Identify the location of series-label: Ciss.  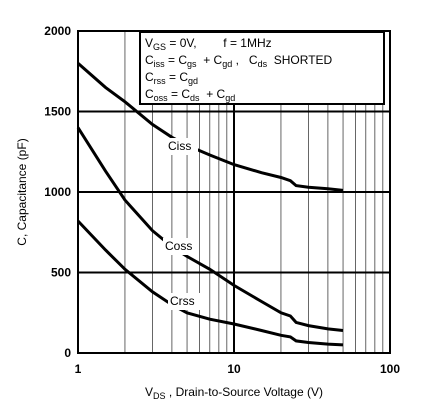
(179, 146).